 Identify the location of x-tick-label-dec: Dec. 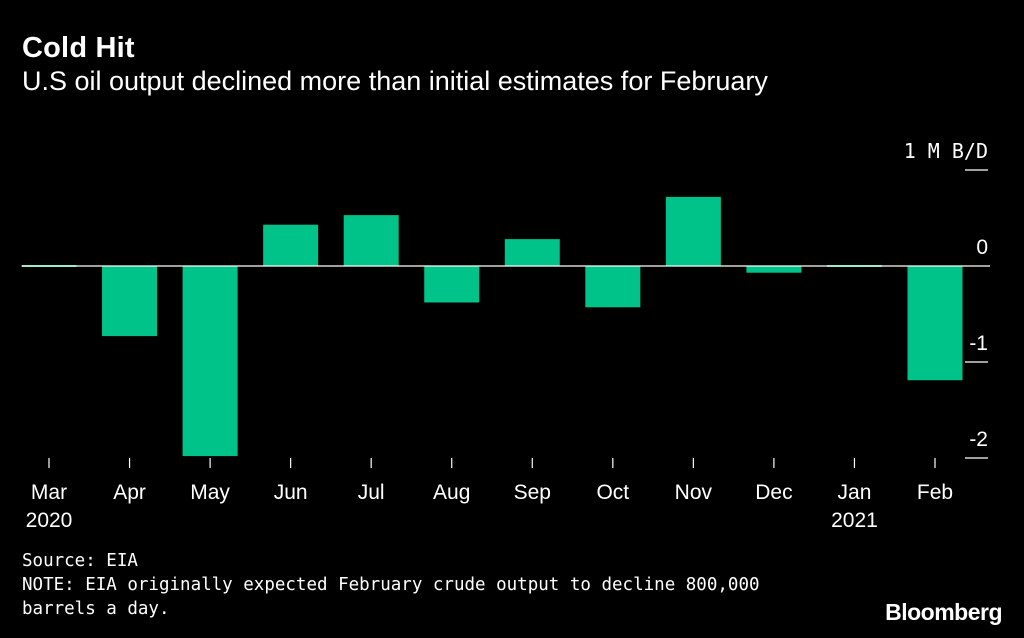
(773, 492).